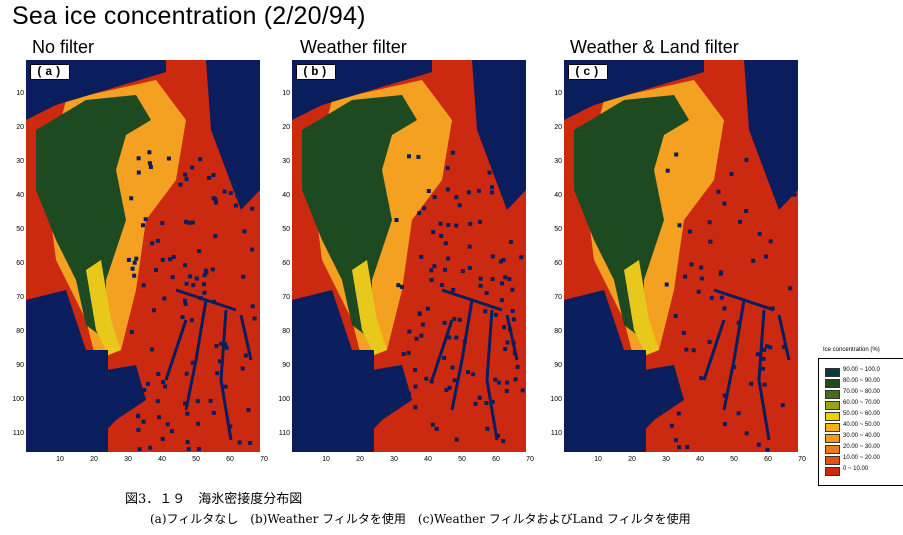  Describe the element at coordinates (556, 433) in the screenshot. I see `y-tick-label: 110` at that location.